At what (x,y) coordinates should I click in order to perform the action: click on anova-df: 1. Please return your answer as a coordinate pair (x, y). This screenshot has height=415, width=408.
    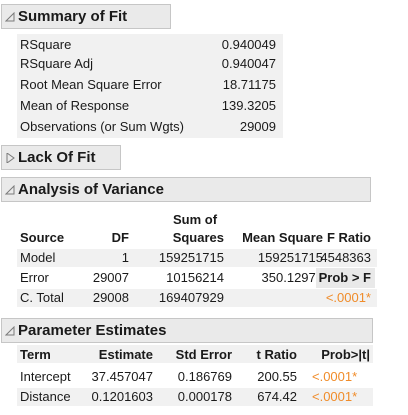
    Looking at the image, I should click on (125, 257).